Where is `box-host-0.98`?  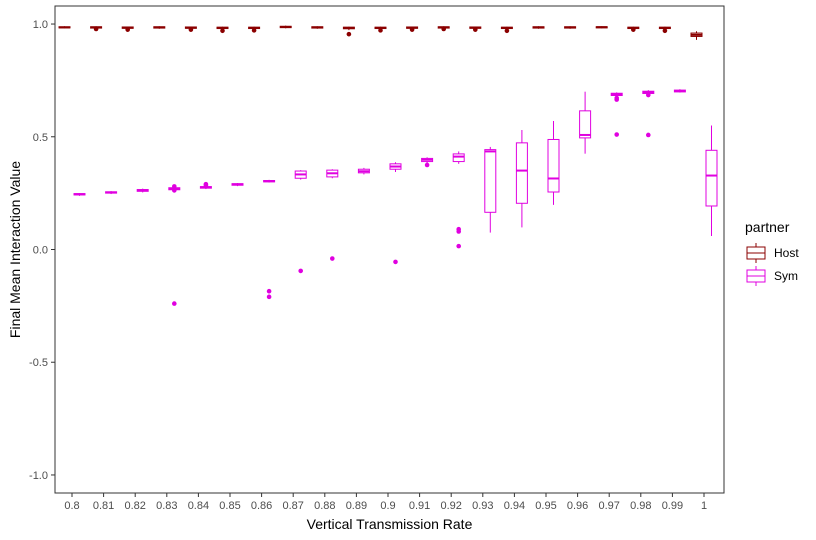
box-host-0.98 is located at coordinates (633, 29).